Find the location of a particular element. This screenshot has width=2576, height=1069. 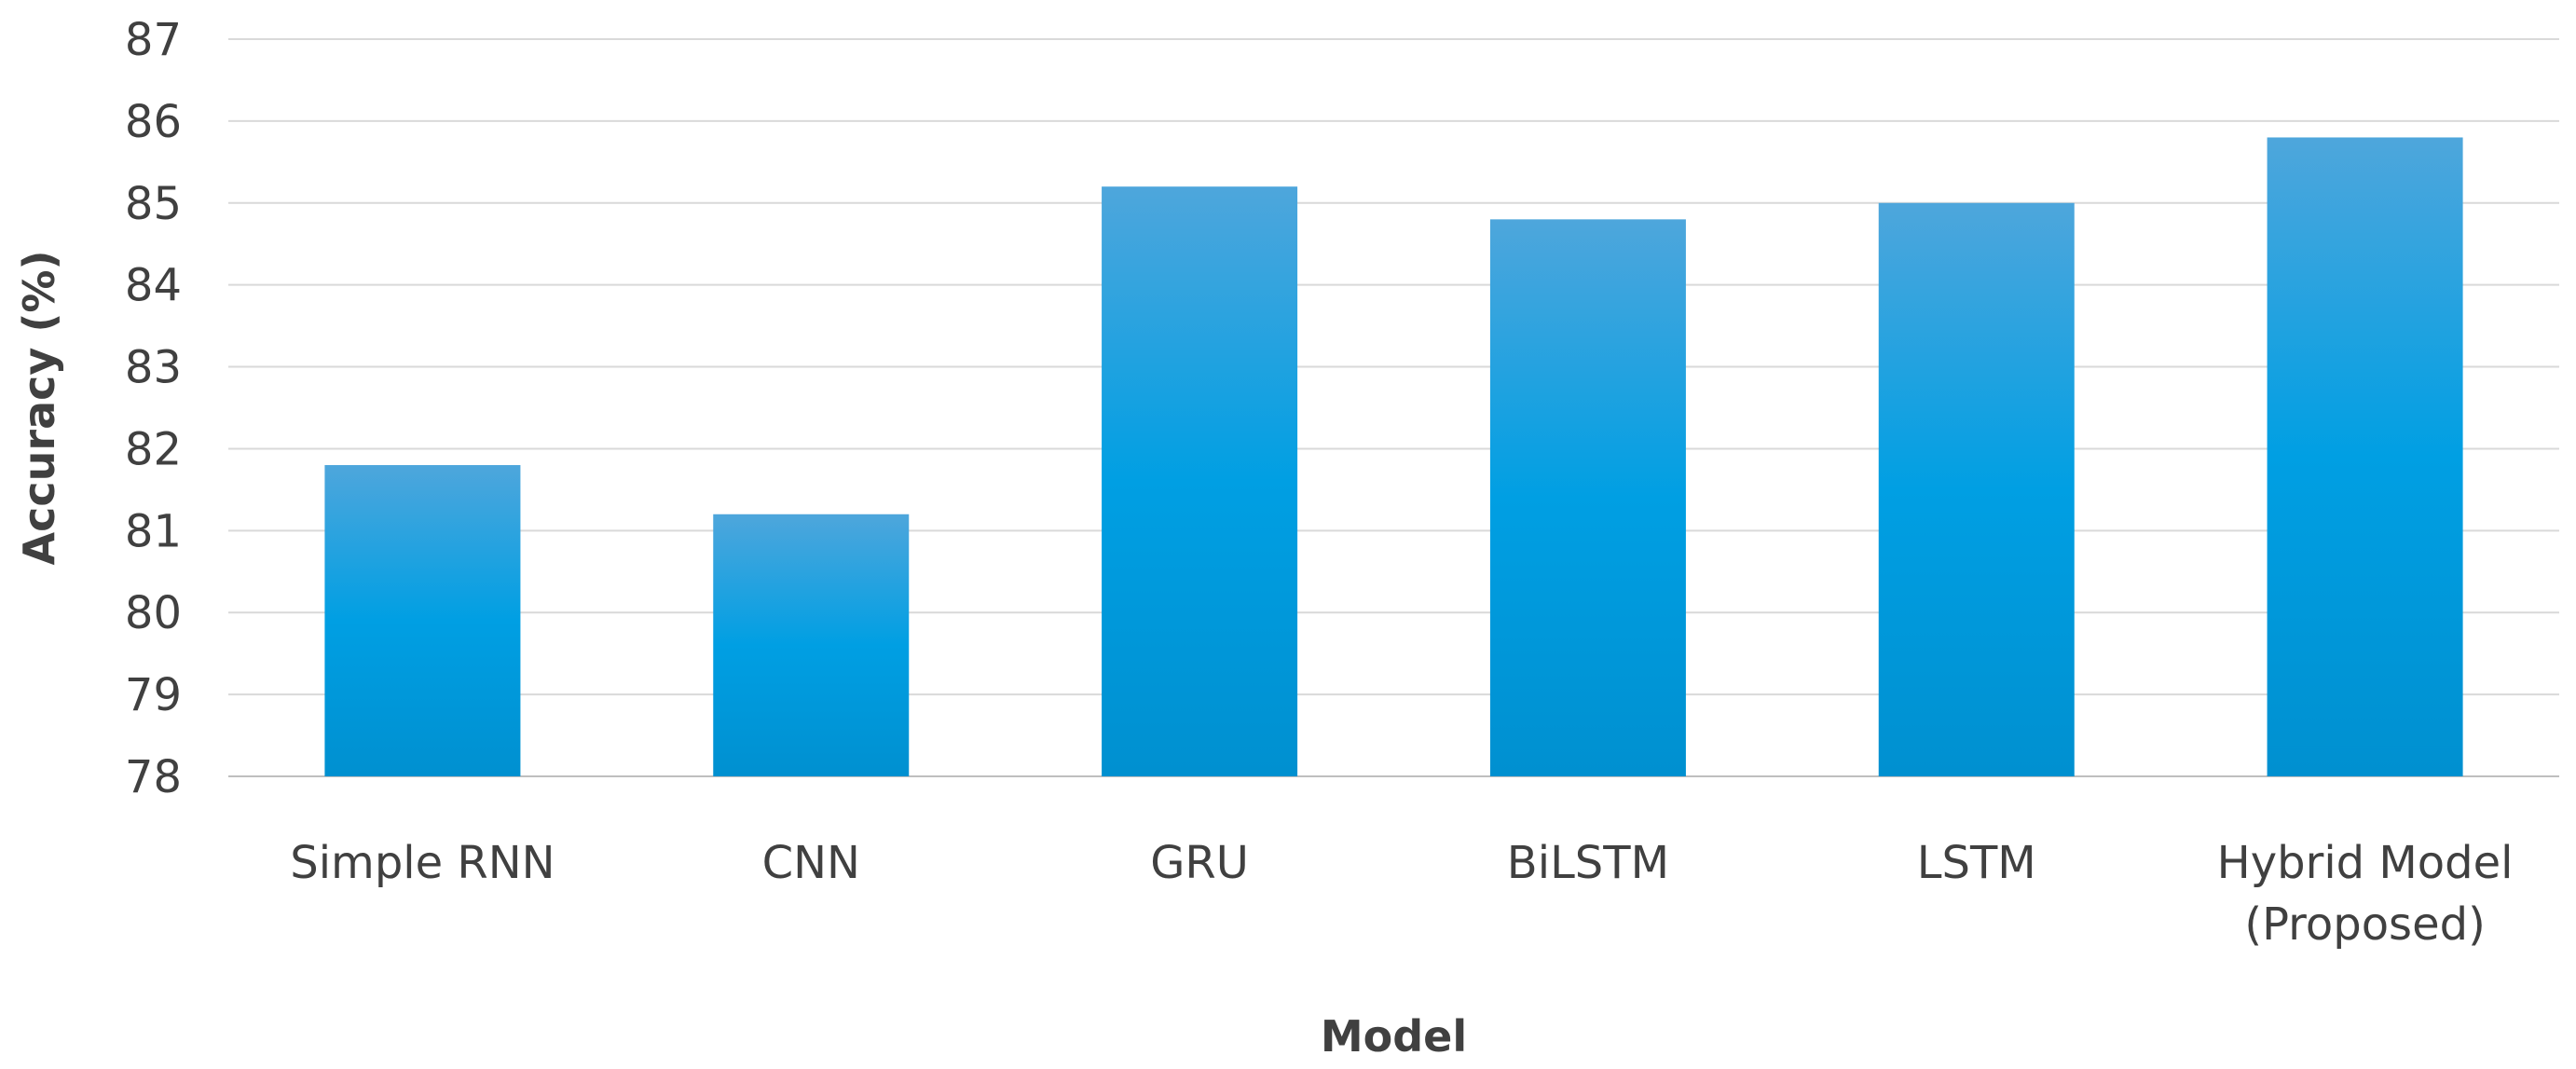

y-tick-label: 79 is located at coordinates (153, 695).